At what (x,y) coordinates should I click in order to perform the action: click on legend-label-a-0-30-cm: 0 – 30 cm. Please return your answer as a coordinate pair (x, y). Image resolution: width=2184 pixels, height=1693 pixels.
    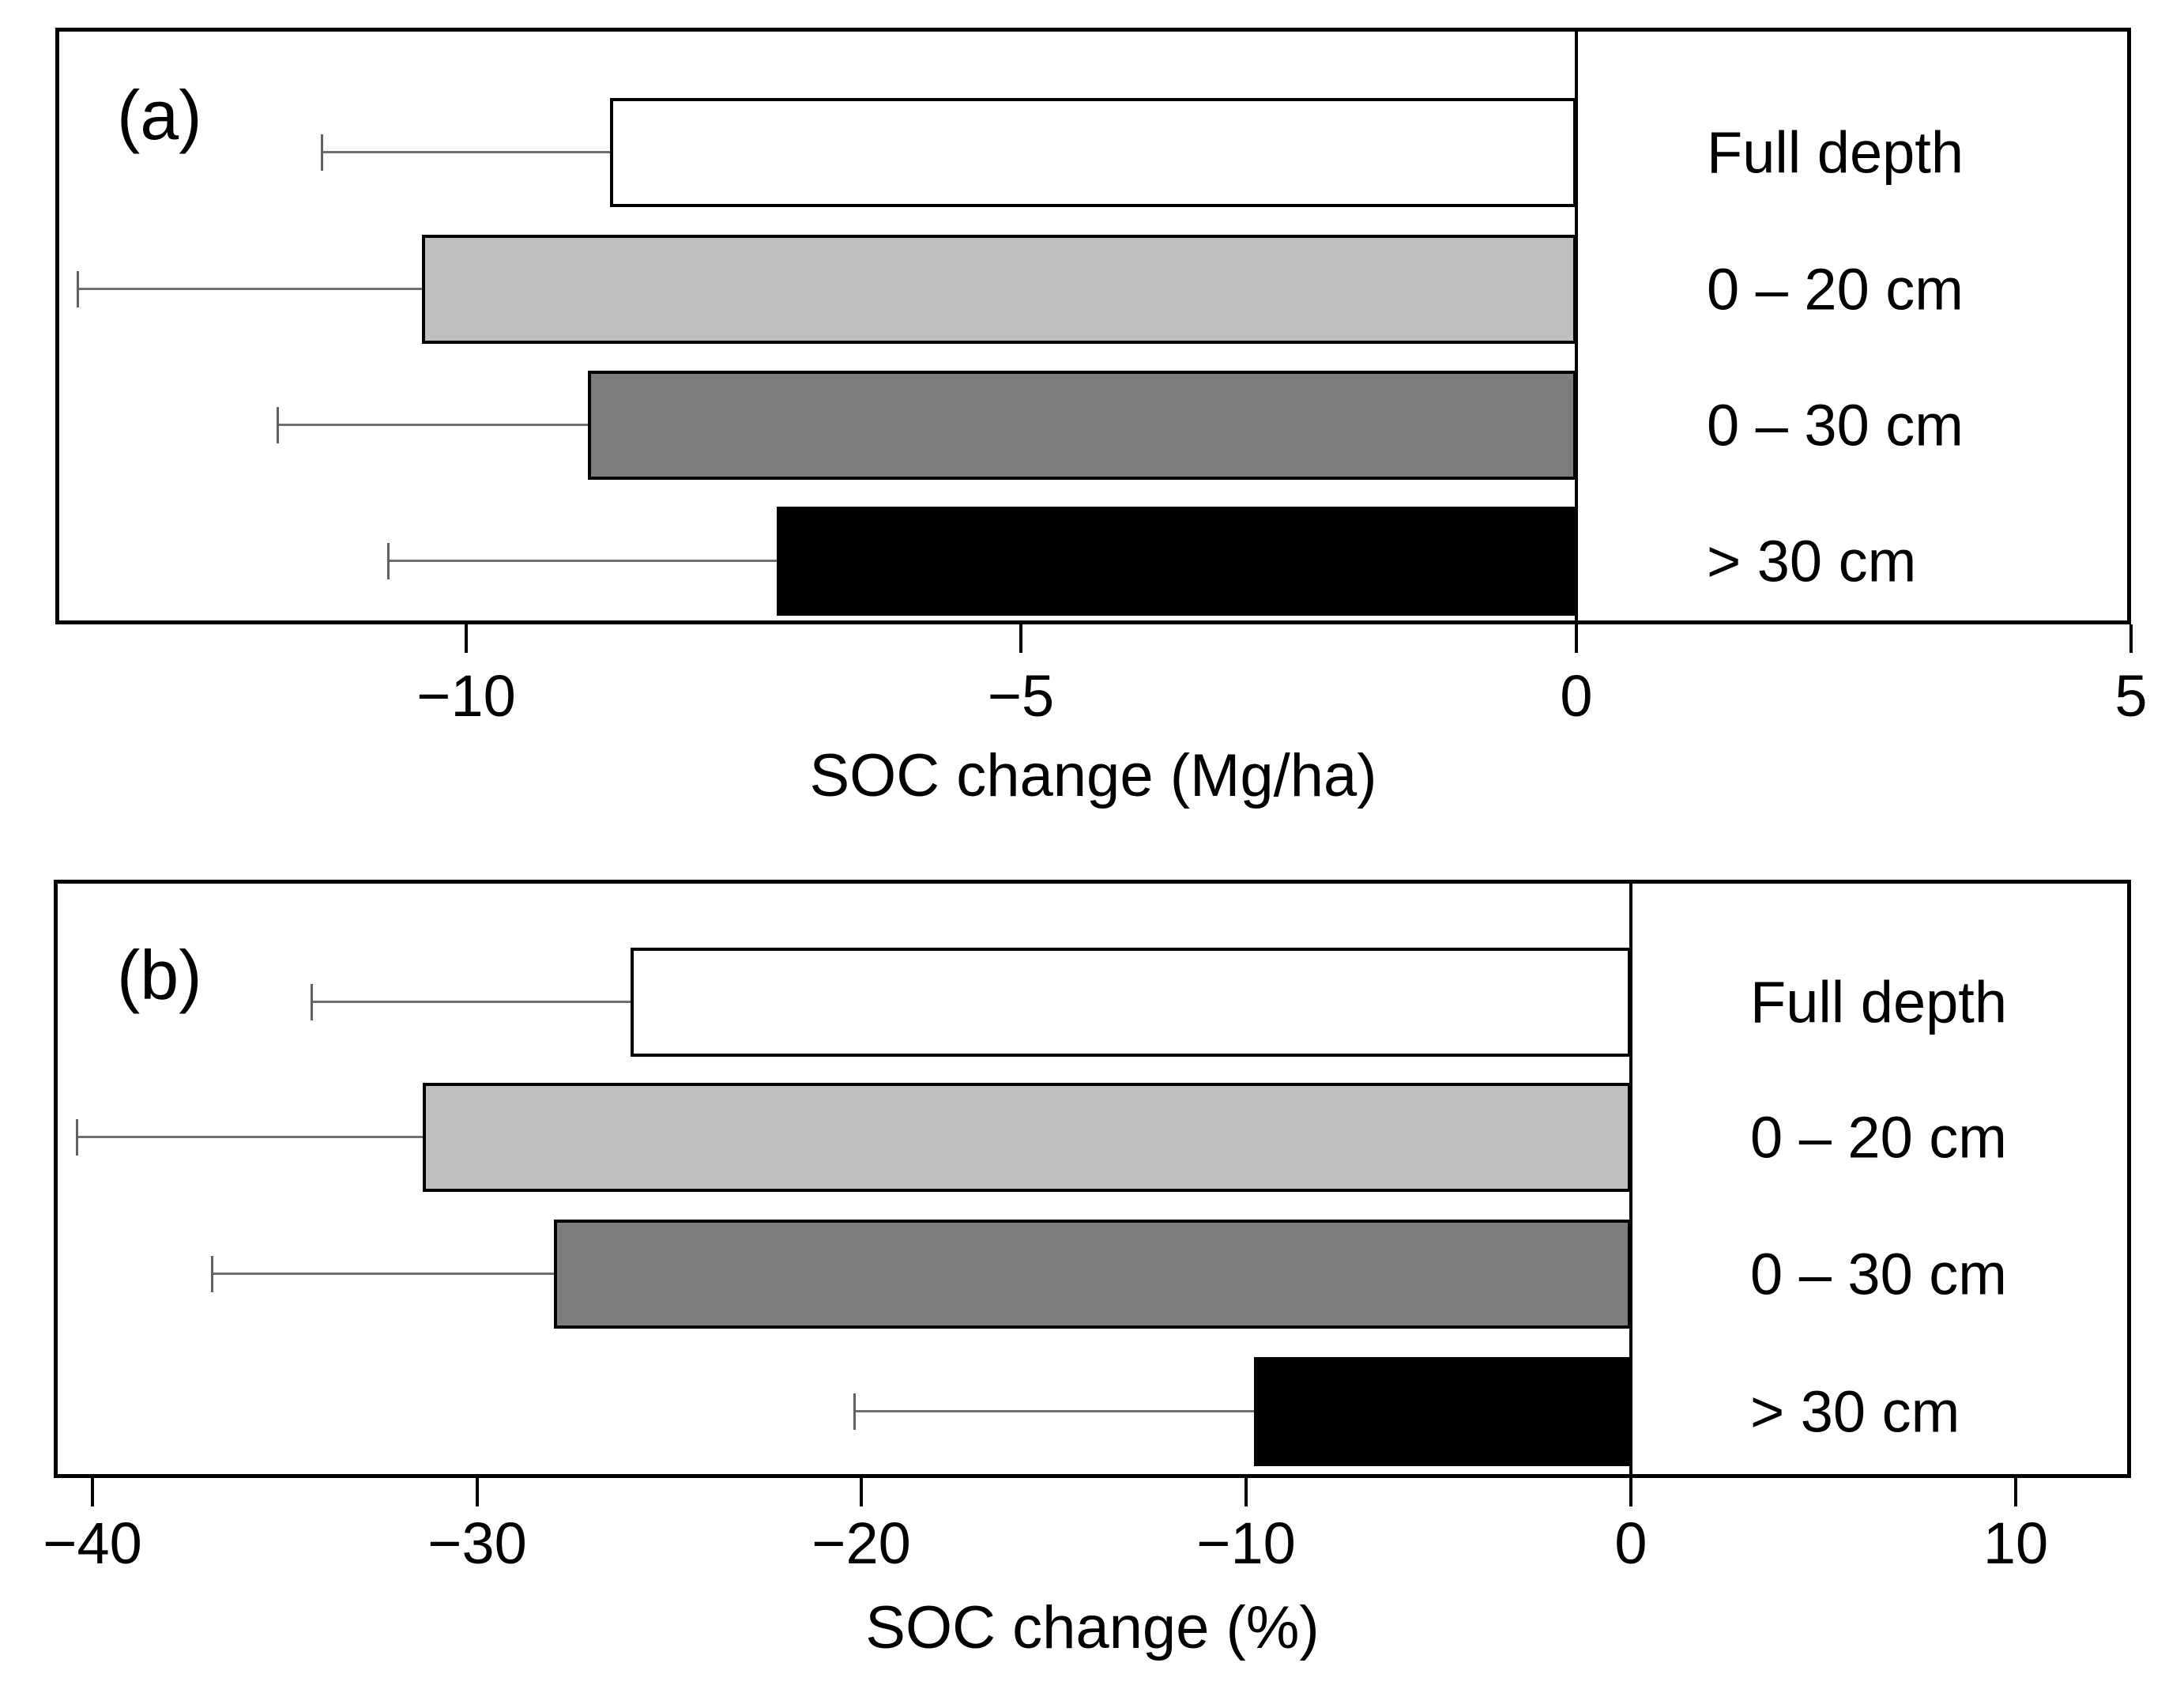
    Looking at the image, I should click on (1835, 425).